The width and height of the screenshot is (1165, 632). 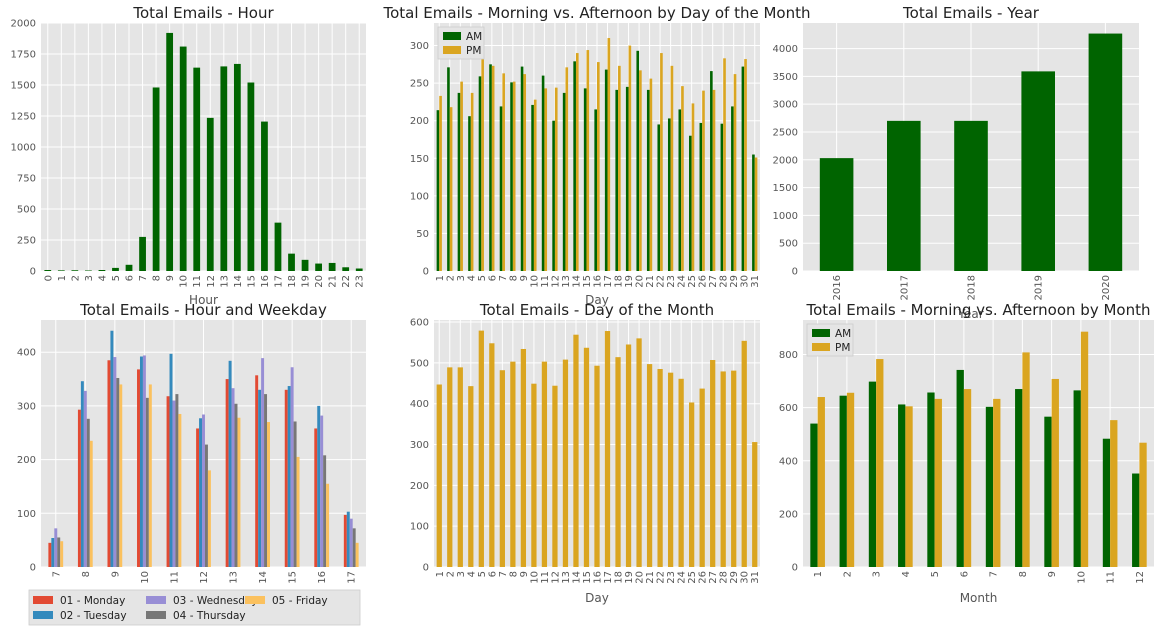 What do you see at coordinates (209, 616) in the screenshot?
I see `legend-label: 04 - Thursday` at bounding box center [209, 616].